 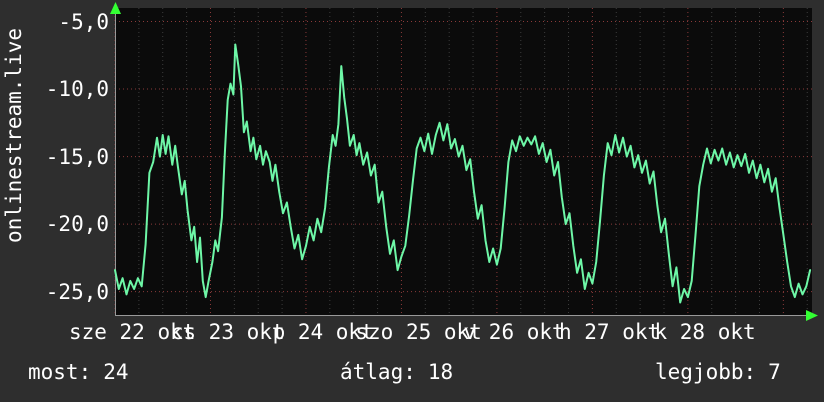 I want to click on stat-best-value: 7, so click(x=774, y=372).